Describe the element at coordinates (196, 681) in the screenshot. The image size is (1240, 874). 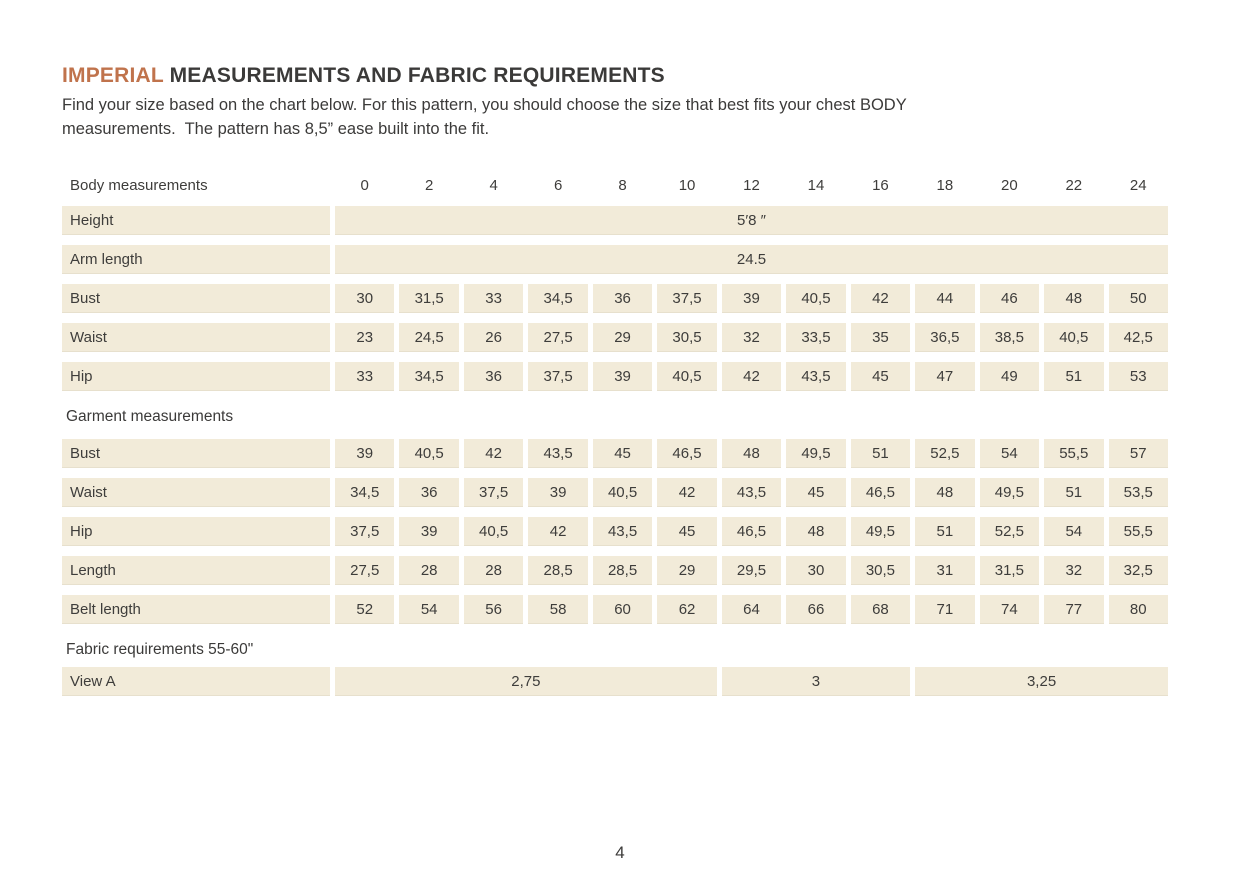
I see `row-label: View A` at that location.